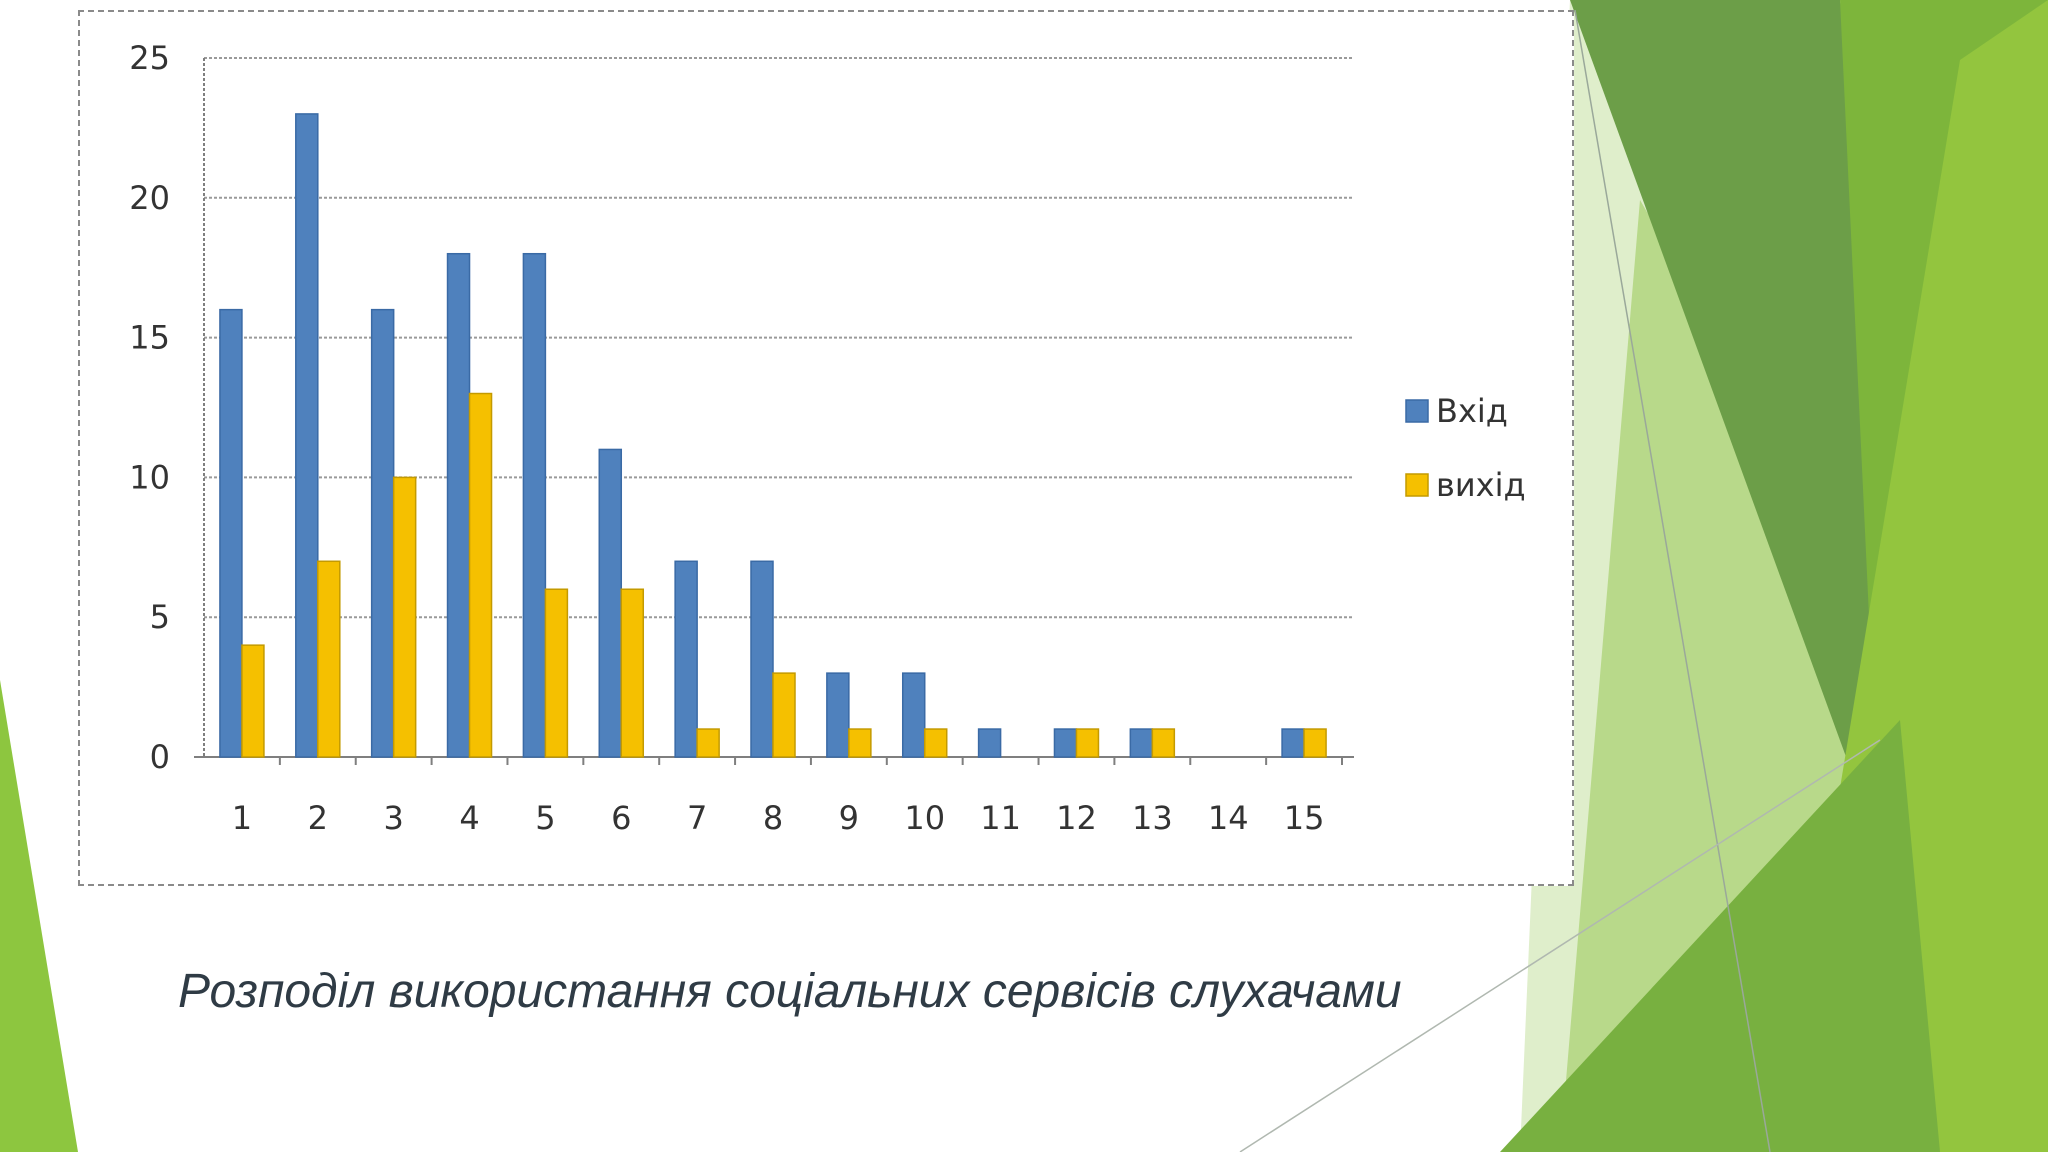 The height and width of the screenshot is (1152, 2048). I want to click on decor-bottom-green-shape, so click(1720, 936).